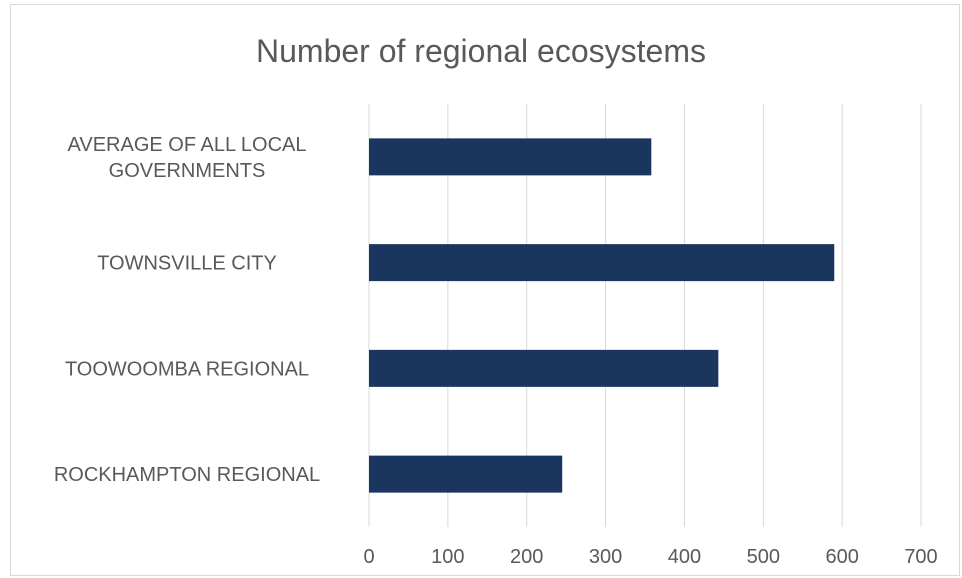  Describe the element at coordinates (841, 557) in the screenshot. I see `x-tick-label-600: 600` at that location.